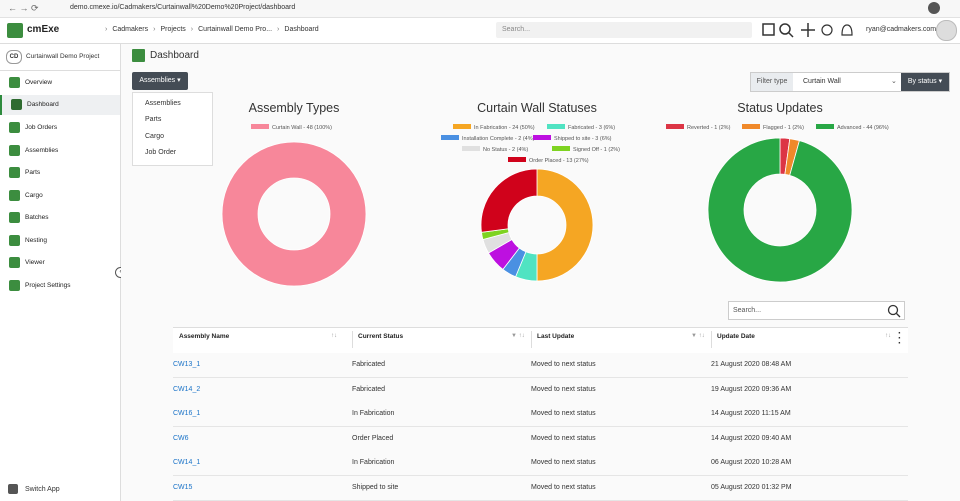  What do you see at coordinates (294, 108) in the screenshot?
I see `chart-title: Assembly Types` at bounding box center [294, 108].